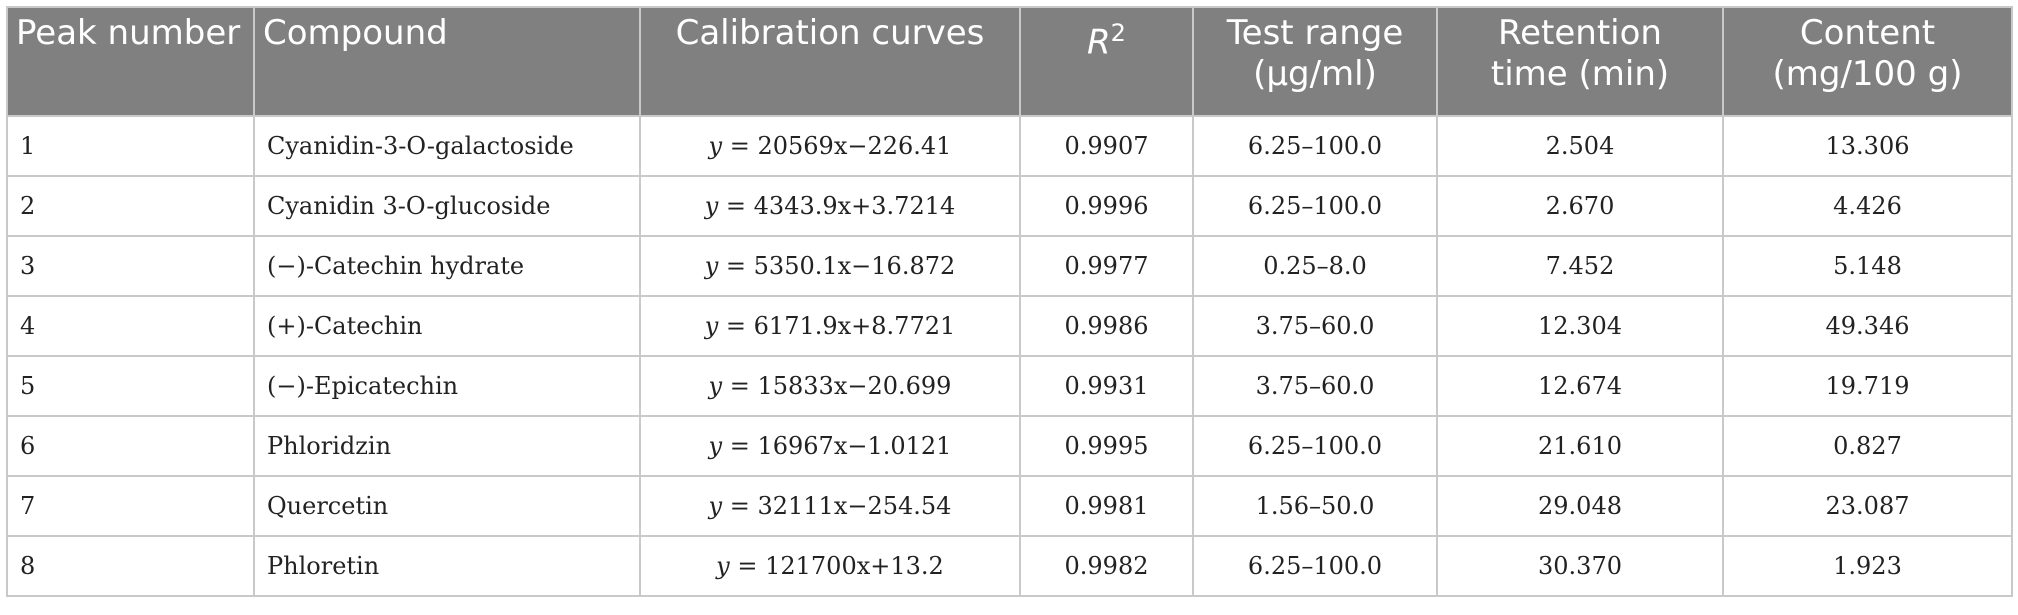 This screenshot has width=2018, height=615. I want to click on cell-calibration-curve: y = 5350.1x−16.872, so click(830, 266).